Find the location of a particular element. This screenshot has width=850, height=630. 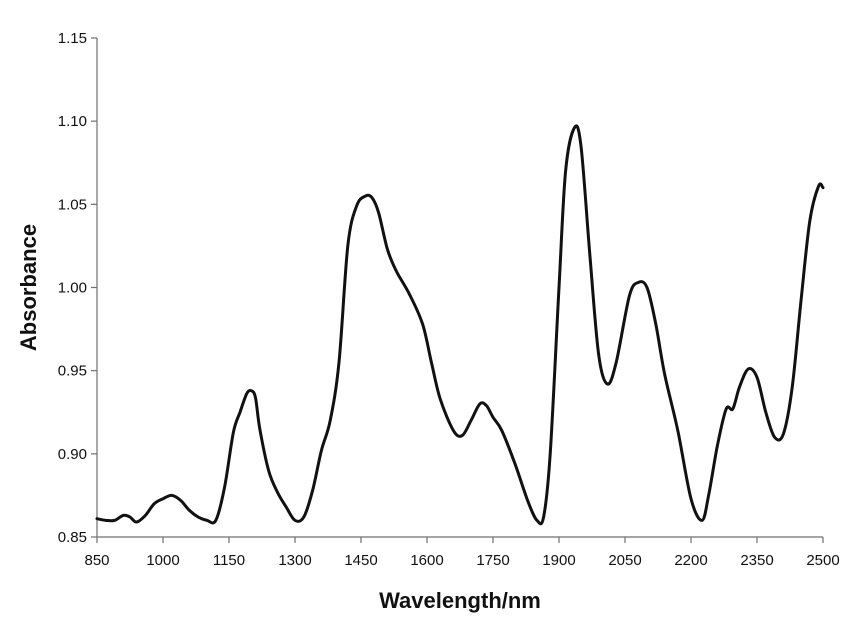

x-tick-label: 1000 is located at coordinates (162, 560).